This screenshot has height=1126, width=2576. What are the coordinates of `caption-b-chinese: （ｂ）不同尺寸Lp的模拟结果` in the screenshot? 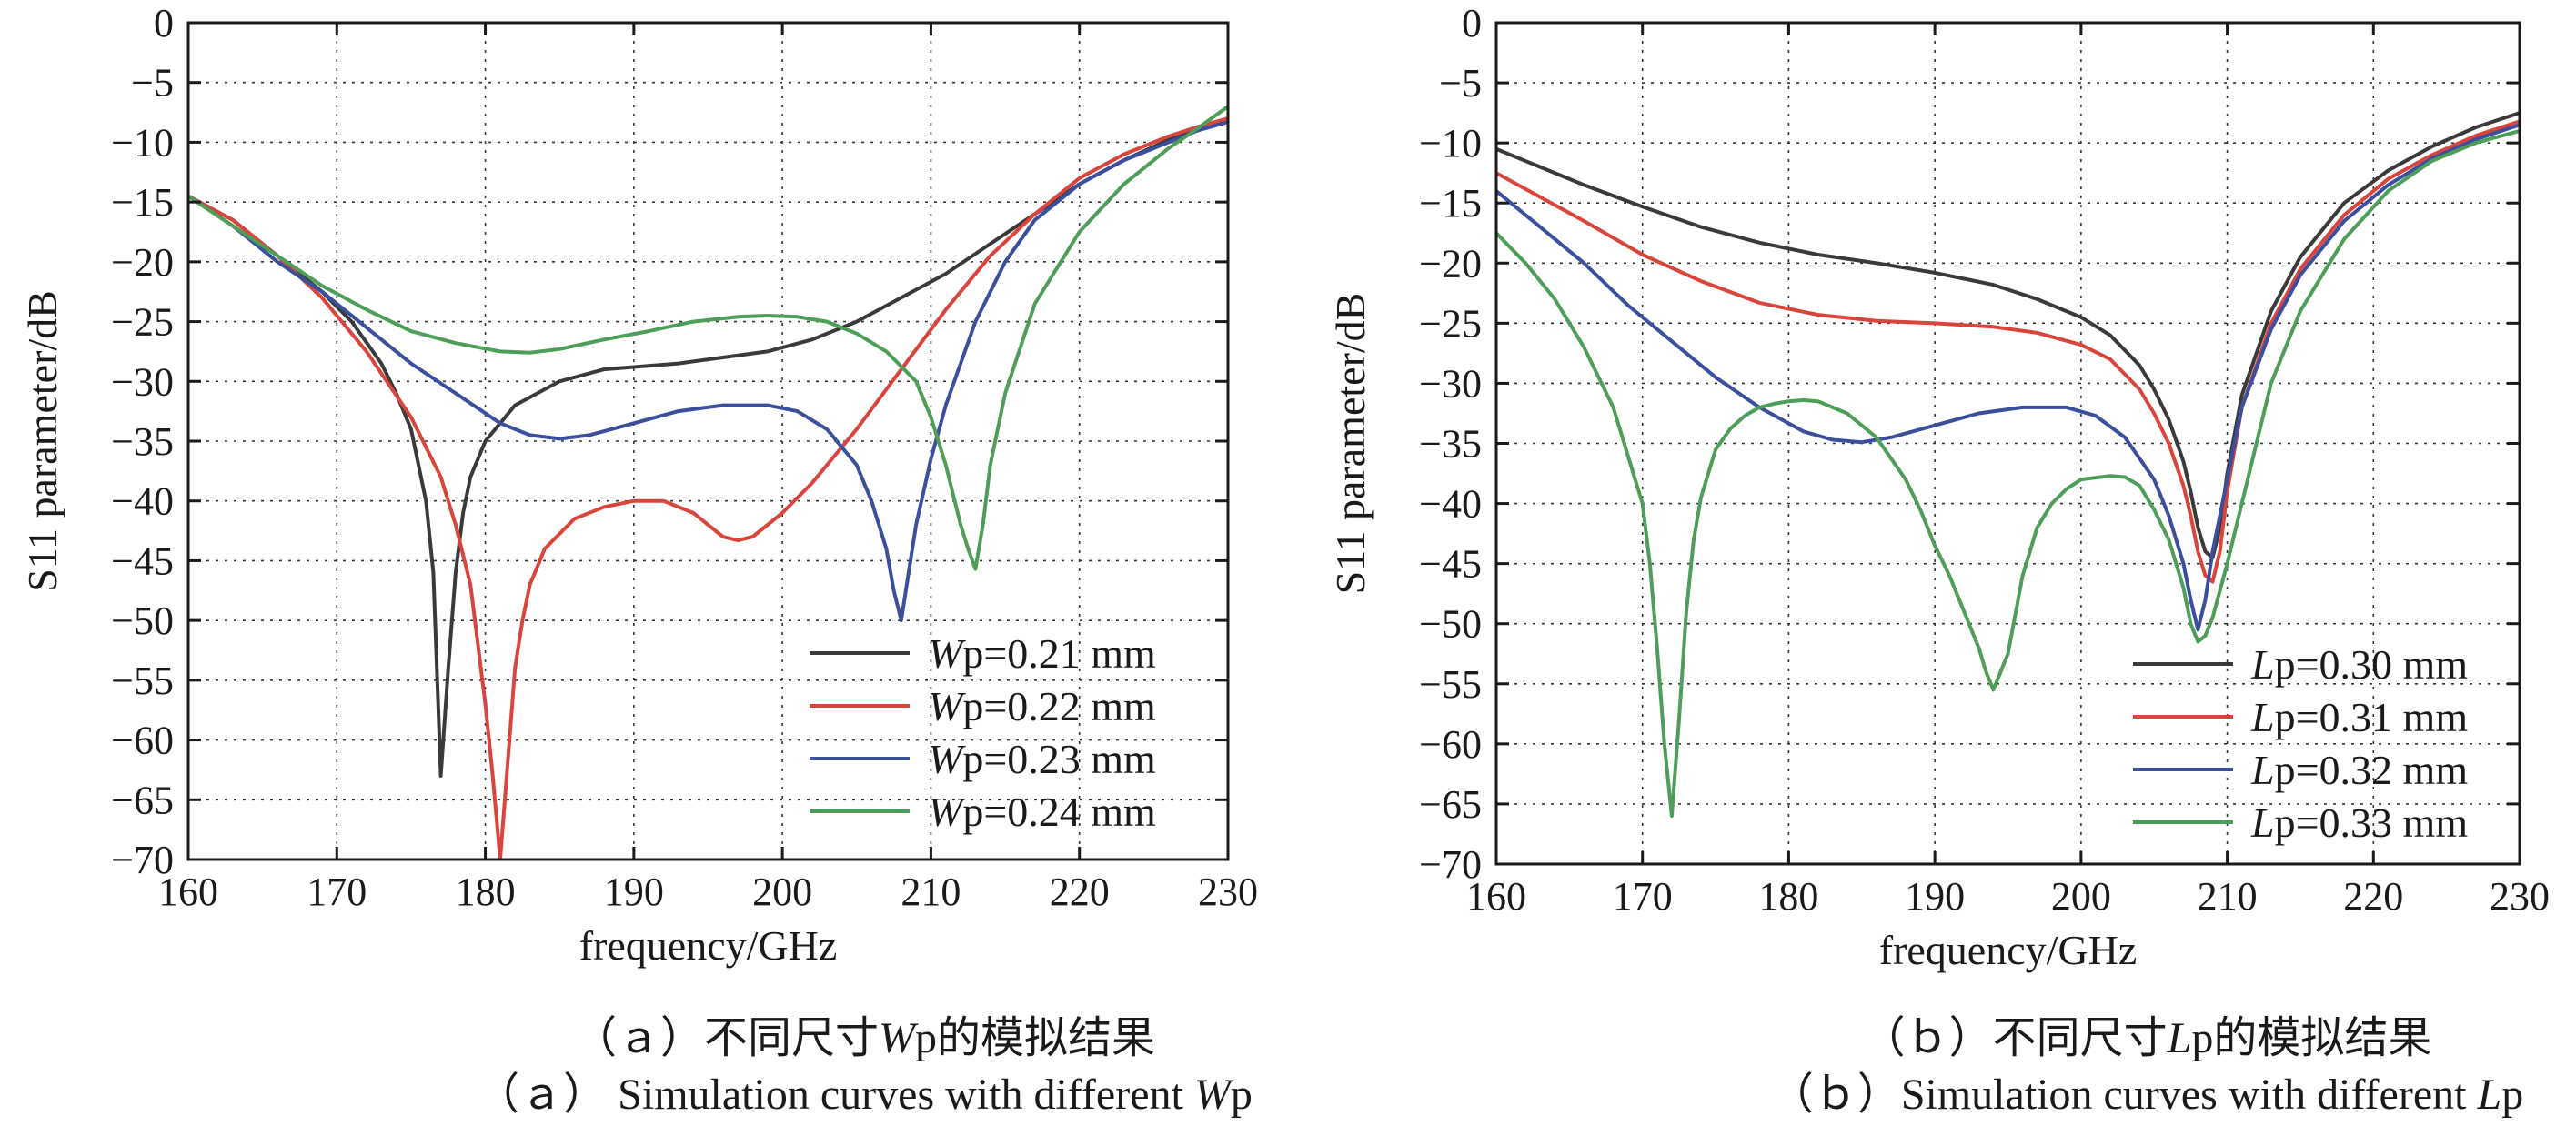 It's located at (2146, 1038).